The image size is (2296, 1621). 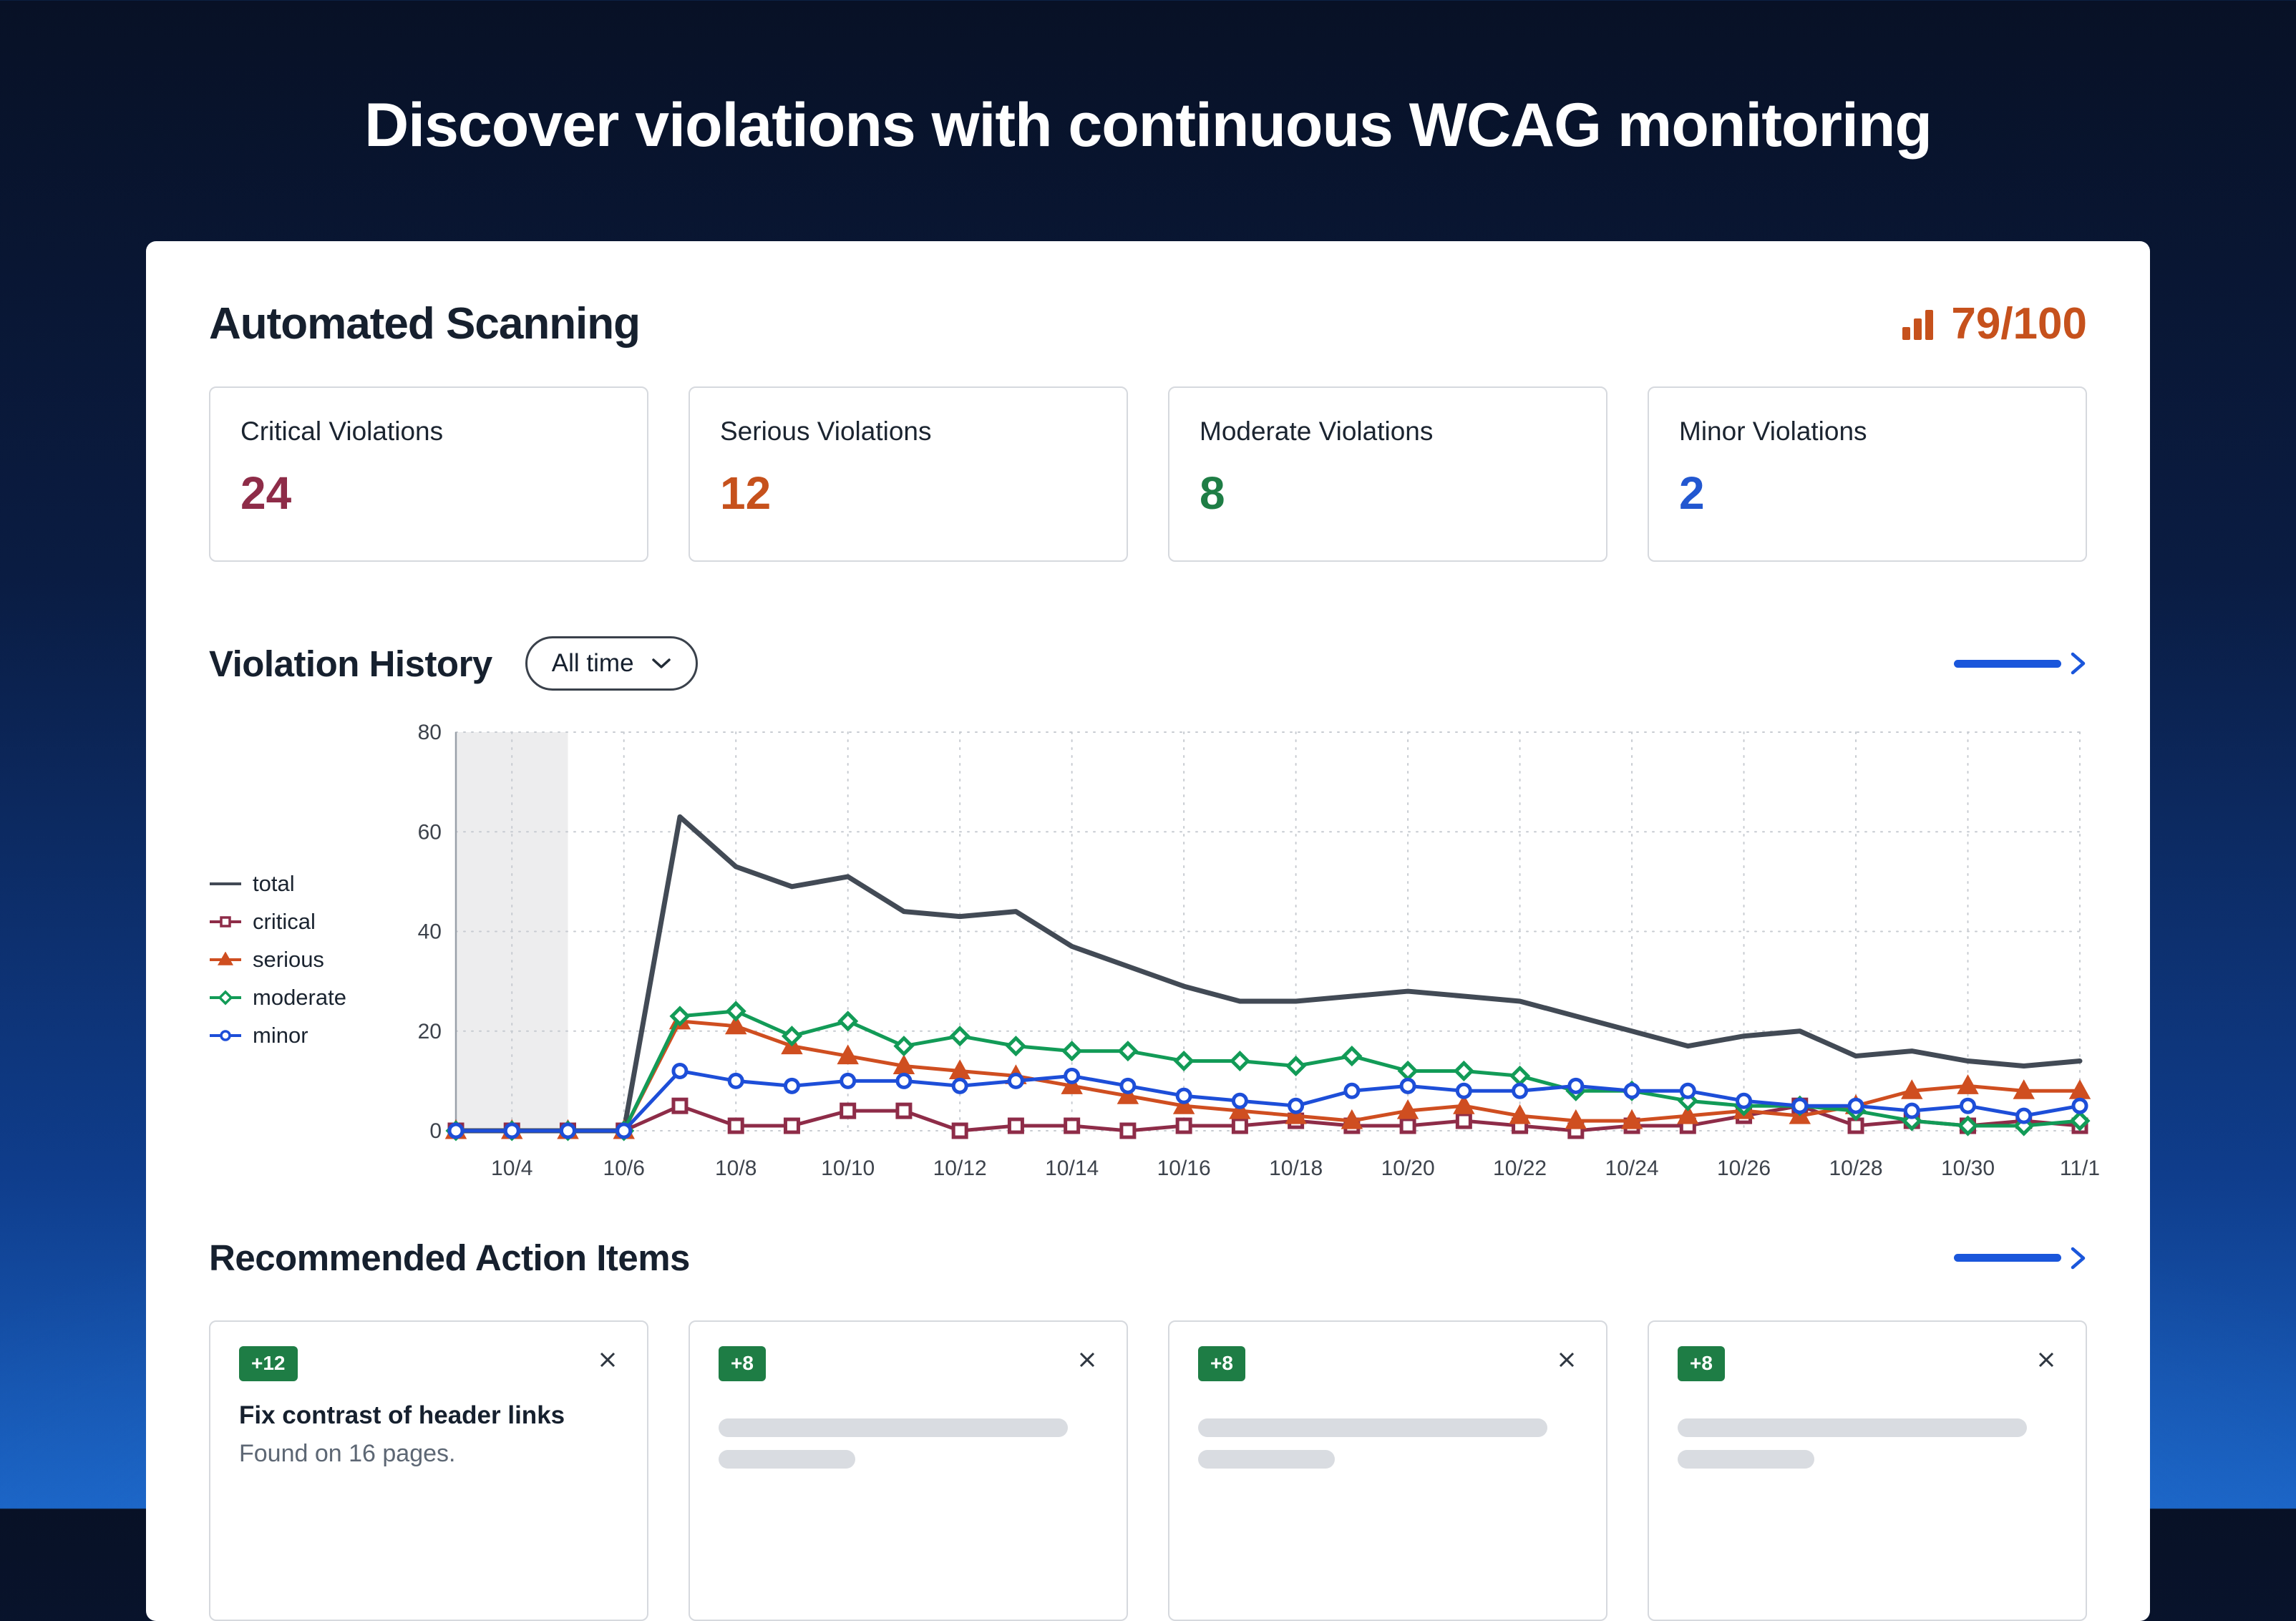 What do you see at coordinates (430, 932) in the screenshot?
I see `svg-text: 40` at bounding box center [430, 932].